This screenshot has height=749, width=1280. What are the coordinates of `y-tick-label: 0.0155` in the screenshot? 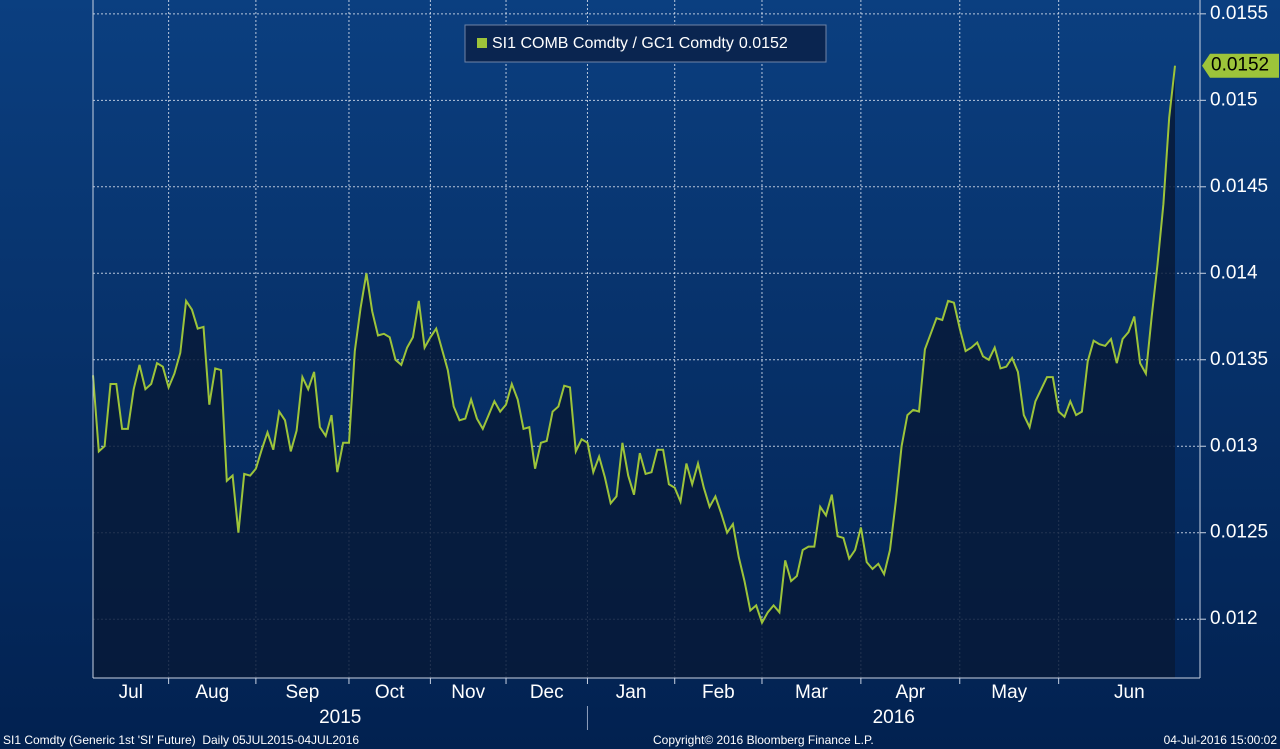 It's located at (1239, 13).